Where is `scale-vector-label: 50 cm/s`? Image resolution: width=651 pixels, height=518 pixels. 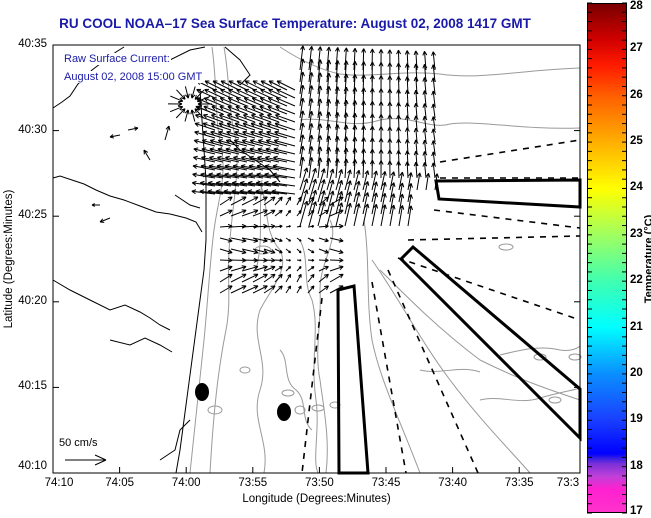 scale-vector-label: 50 cm/s is located at coordinates (78, 443).